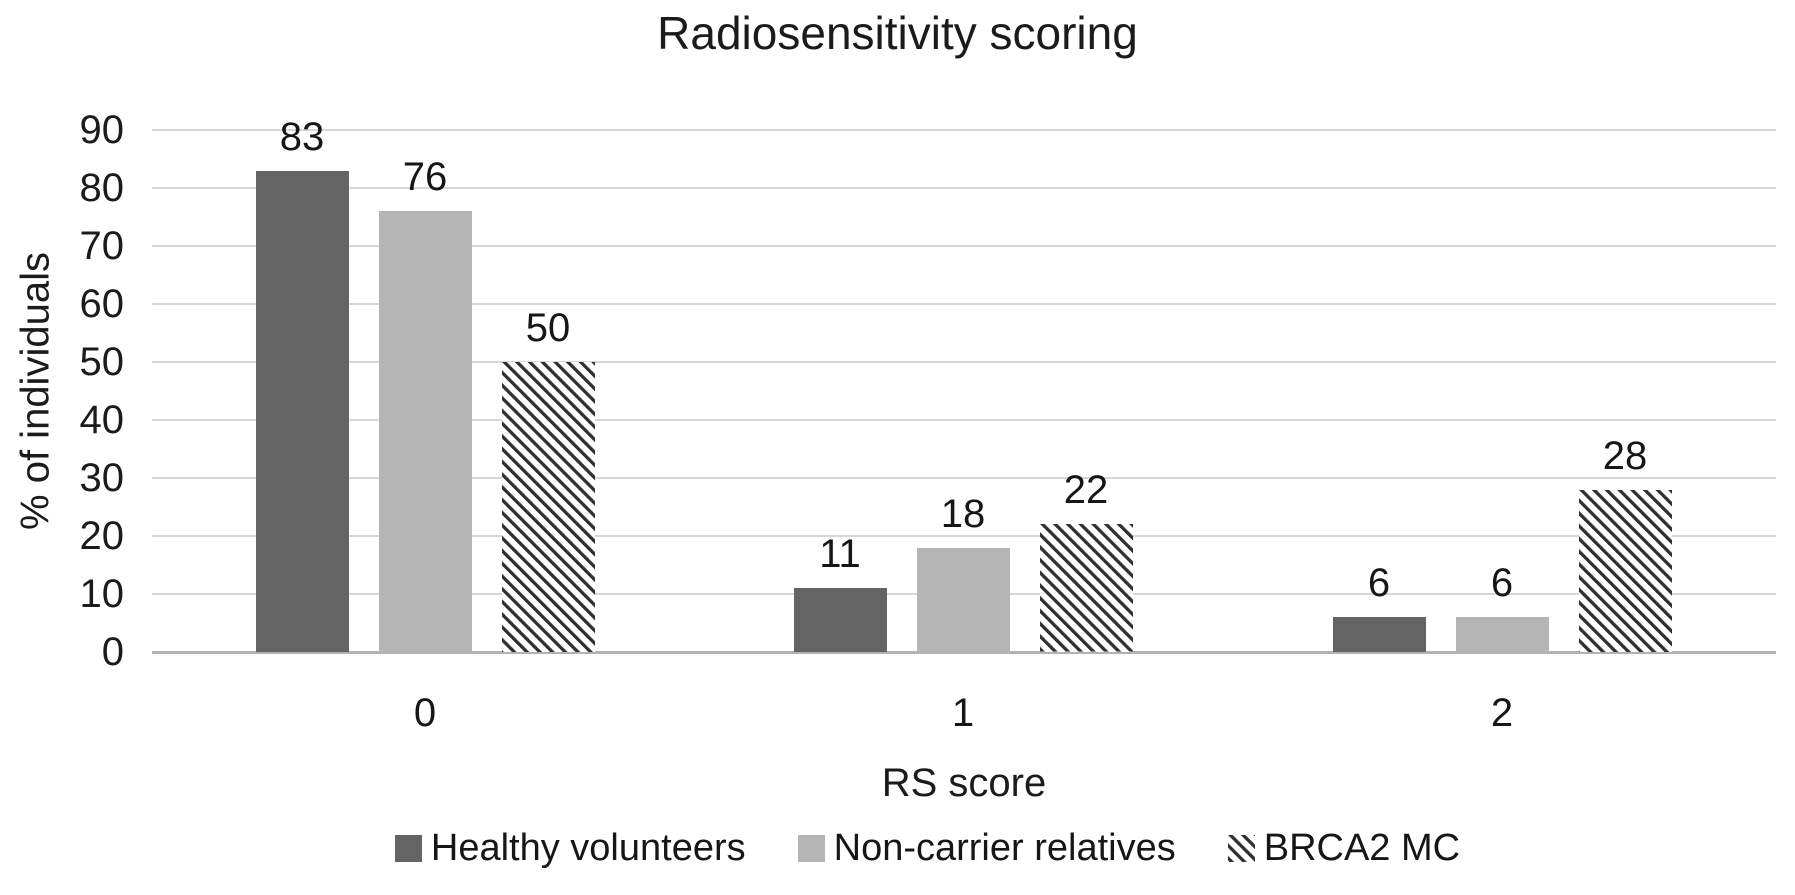 The image size is (1795, 895). What do you see at coordinates (102, 246) in the screenshot?
I see `y-tick-label-70: 70` at bounding box center [102, 246].